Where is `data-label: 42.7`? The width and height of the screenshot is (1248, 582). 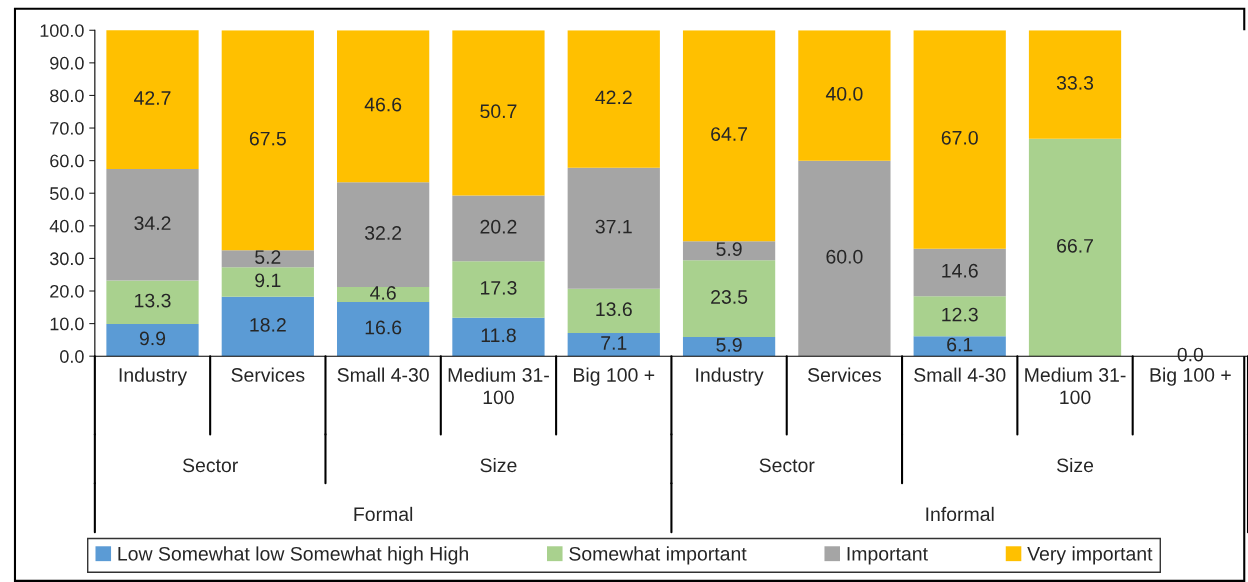
data-label: 42.7 is located at coordinates (152, 98).